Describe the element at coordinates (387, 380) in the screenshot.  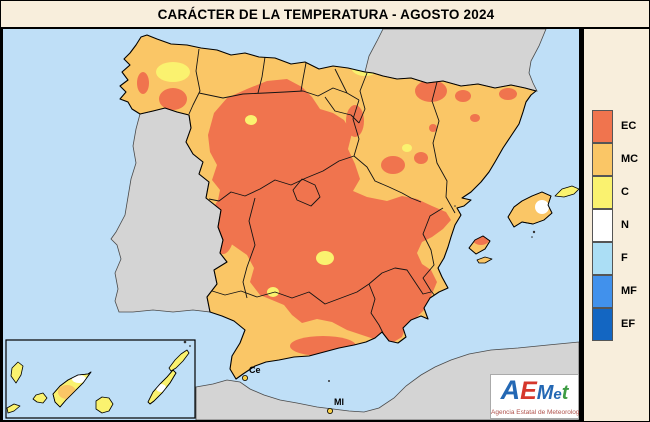
I see `africa-land` at that location.